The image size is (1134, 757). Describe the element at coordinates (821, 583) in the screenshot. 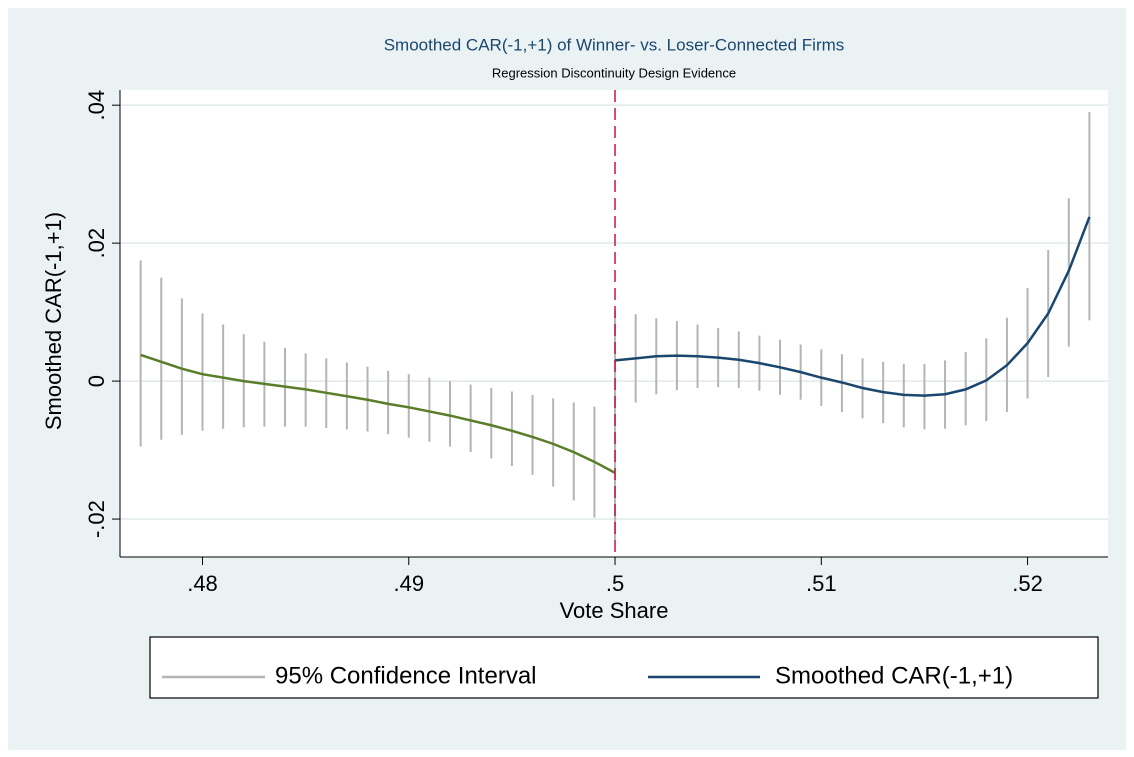

I see `x-tick-label: .51` at that location.